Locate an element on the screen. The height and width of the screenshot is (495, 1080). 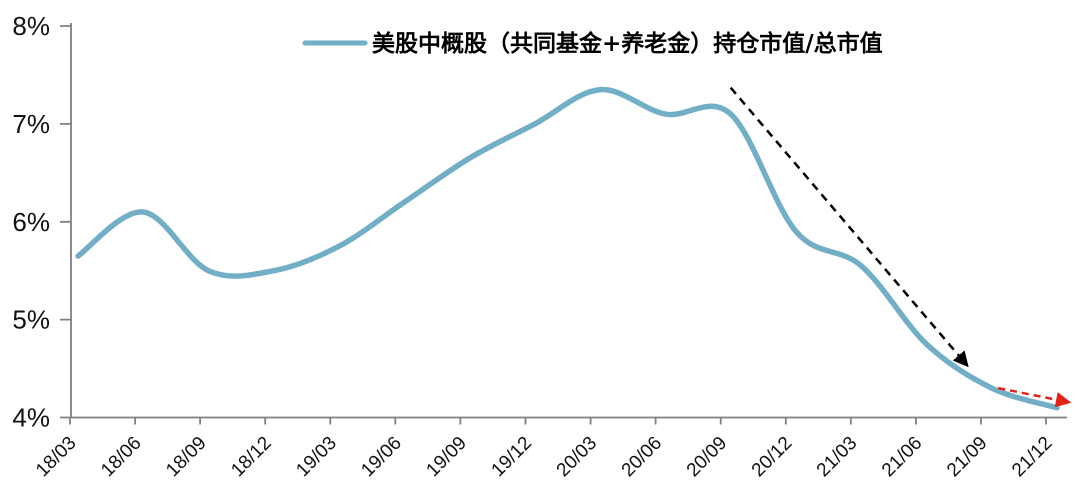
x-tick-label: 18/03 is located at coordinates (56, 457).